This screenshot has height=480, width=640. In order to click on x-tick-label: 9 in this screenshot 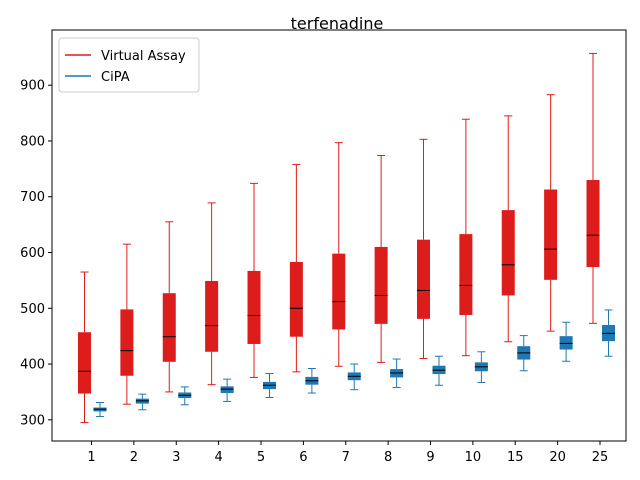, I will do `click(430, 457)`.